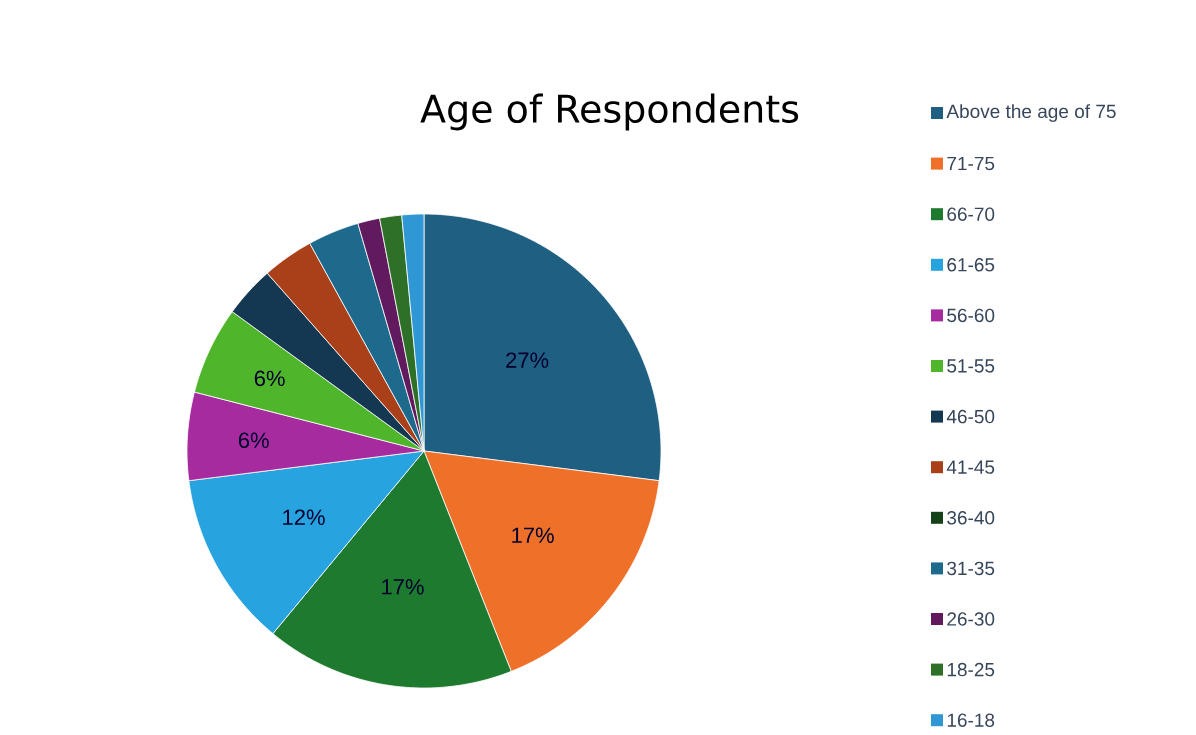 This screenshot has width=1196, height=735. Describe the element at coordinates (527, 360) in the screenshot. I see `data-label: 27%` at that location.